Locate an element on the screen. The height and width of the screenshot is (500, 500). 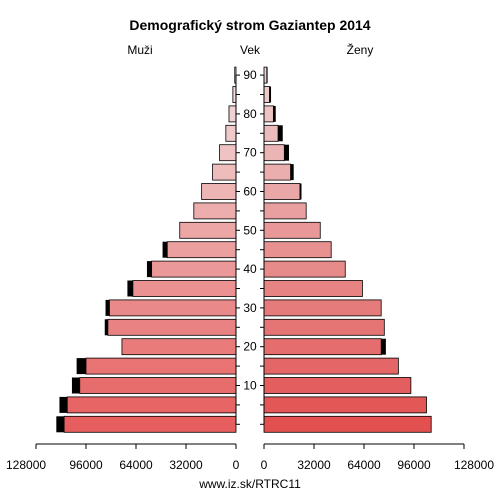
chart-title: Demografický strom Gaziantep 2014 is located at coordinates (249, 25).